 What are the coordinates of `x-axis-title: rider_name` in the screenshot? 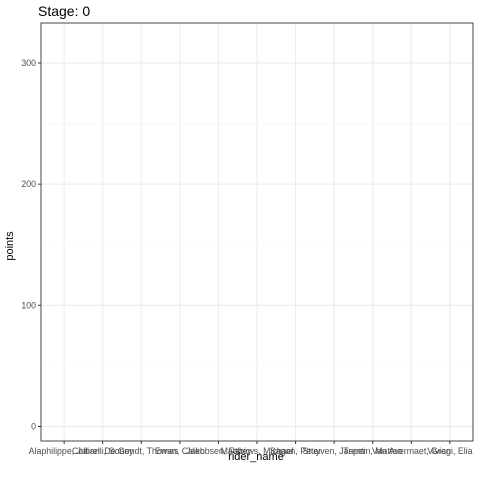 It's located at (256, 457).